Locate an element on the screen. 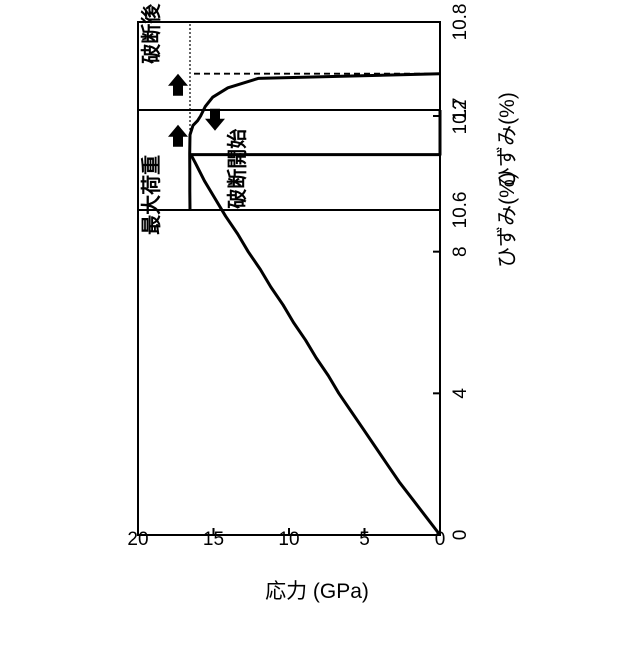 Image resolution: width=640 pixels, height=645 pixels. plot-frame is located at coordinates (289, 116).